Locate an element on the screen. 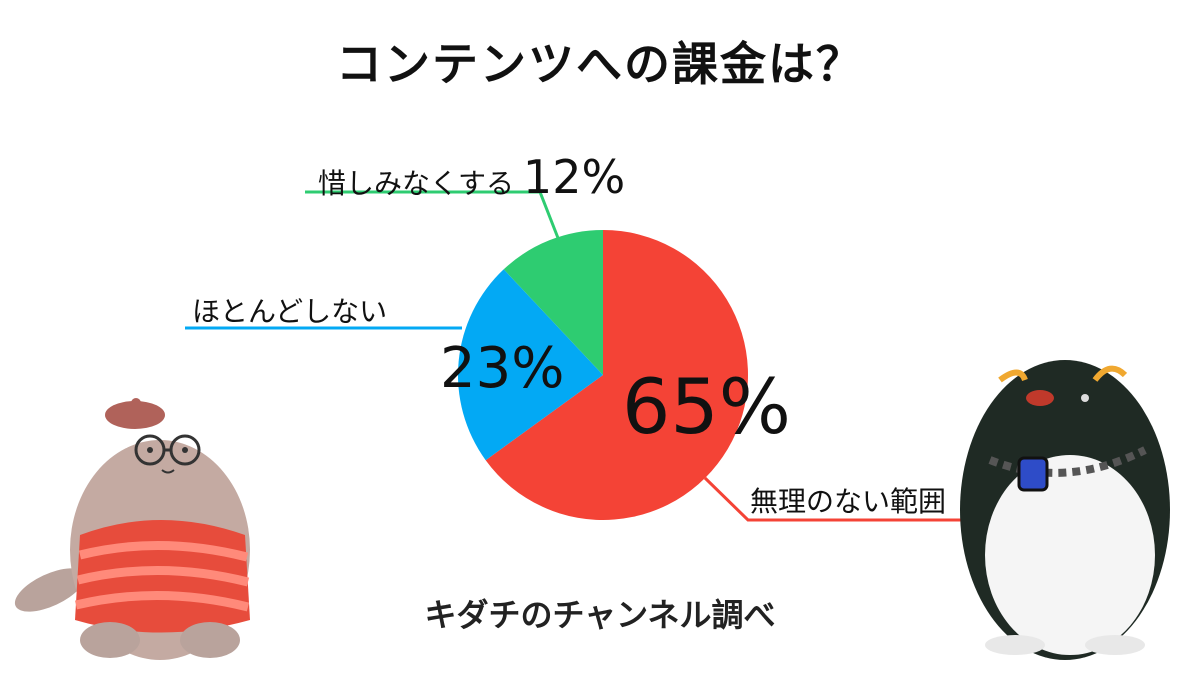  leader-line-moderate is located at coordinates (844, 499).